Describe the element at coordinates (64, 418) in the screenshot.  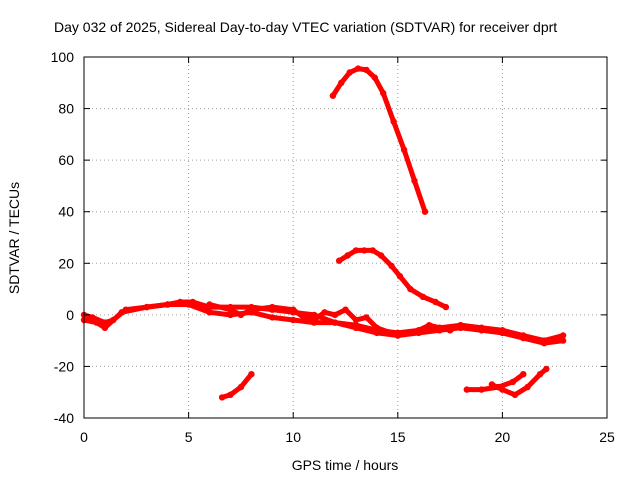
I see `y-tick-label: -40` at that location.